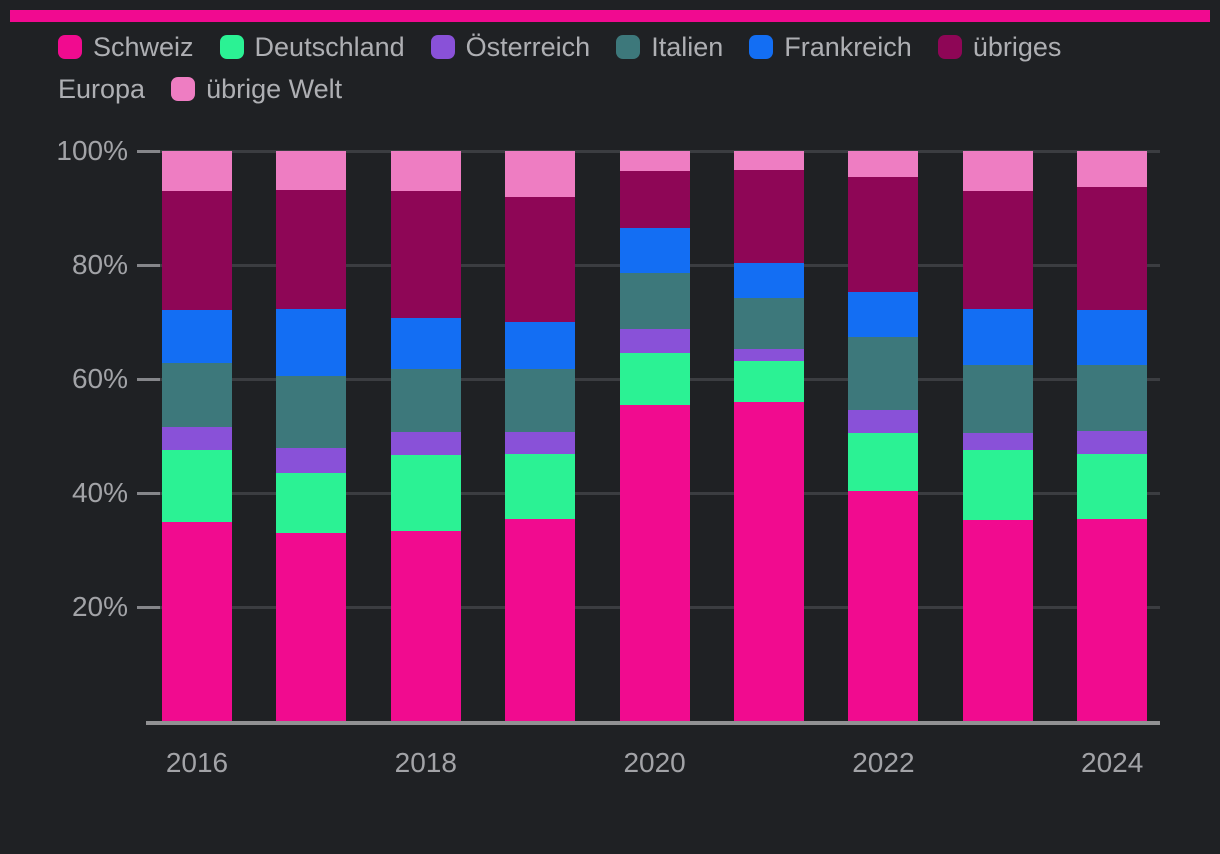 The width and height of the screenshot is (1220, 854). What do you see at coordinates (769, 323) in the screenshot?
I see `bar-segment-italien-2021` at bounding box center [769, 323].